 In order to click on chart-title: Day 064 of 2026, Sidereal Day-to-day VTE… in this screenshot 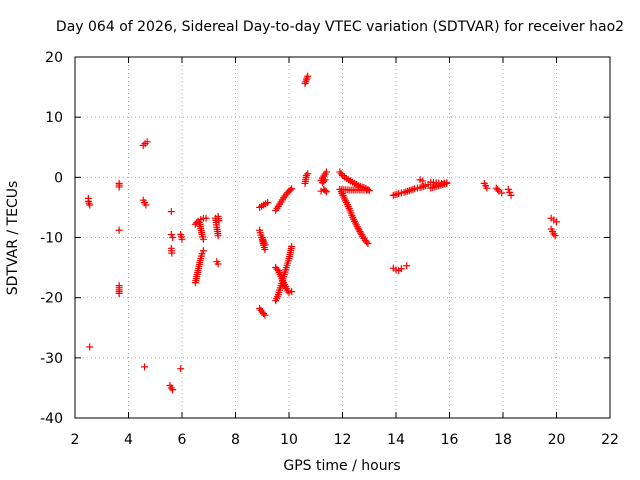, I will do `click(340, 27)`.